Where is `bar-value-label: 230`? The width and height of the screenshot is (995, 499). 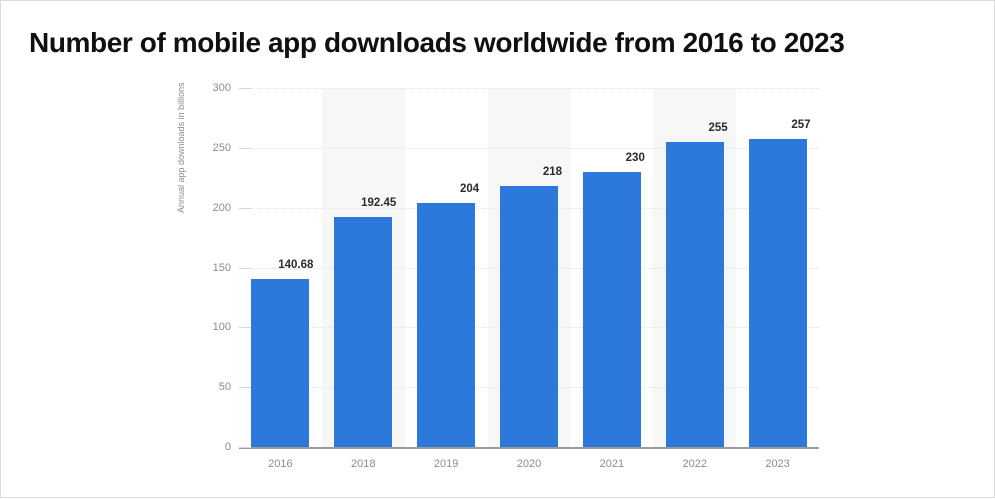 bar-value-label: 230 is located at coordinates (635, 157).